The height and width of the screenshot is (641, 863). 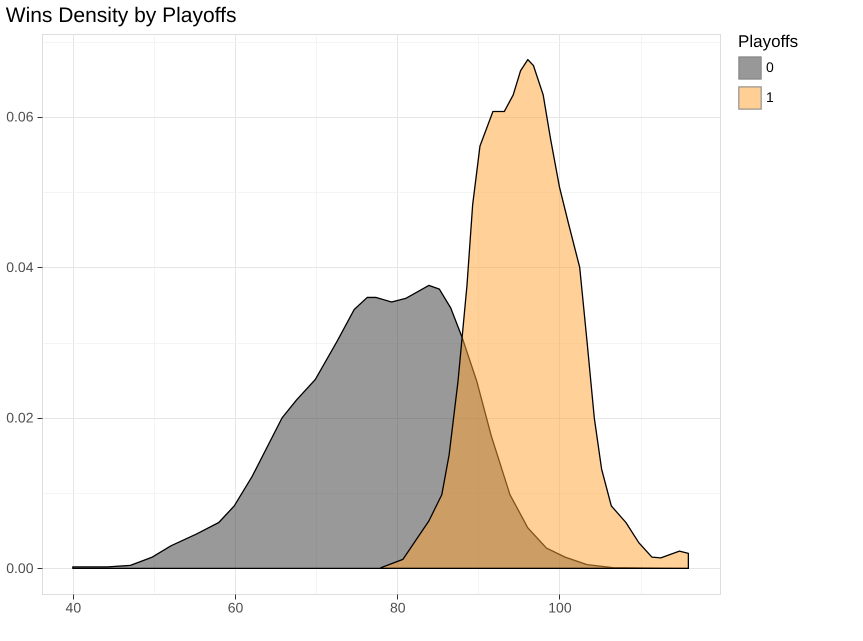 What do you see at coordinates (121, 15) in the screenshot?
I see `chart-title: Wins Density by Playoffs` at bounding box center [121, 15].